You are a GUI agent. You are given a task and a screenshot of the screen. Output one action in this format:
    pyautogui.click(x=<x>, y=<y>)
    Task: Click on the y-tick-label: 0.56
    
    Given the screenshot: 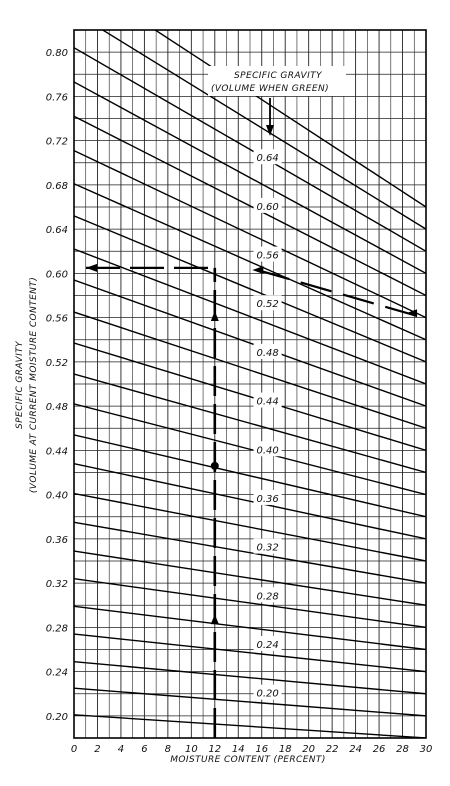 What is the action you would take?
    pyautogui.click(x=57, y=319)
    